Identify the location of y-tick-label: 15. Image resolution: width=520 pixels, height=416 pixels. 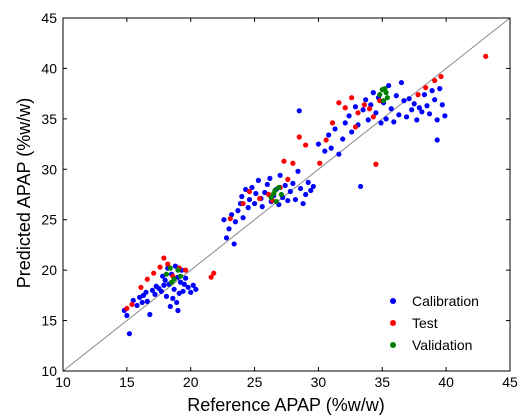
(49, 321).